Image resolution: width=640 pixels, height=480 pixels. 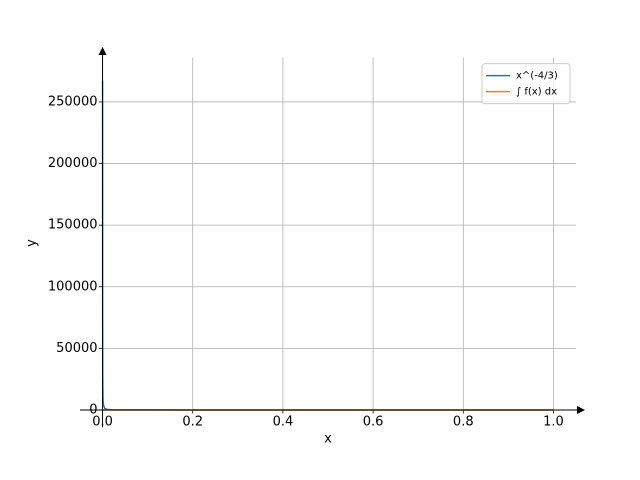 What do you see at coordinates (73, 286) in the screenshot?
I see `y-tick-label: 100000` at bounding box center [73, 286].